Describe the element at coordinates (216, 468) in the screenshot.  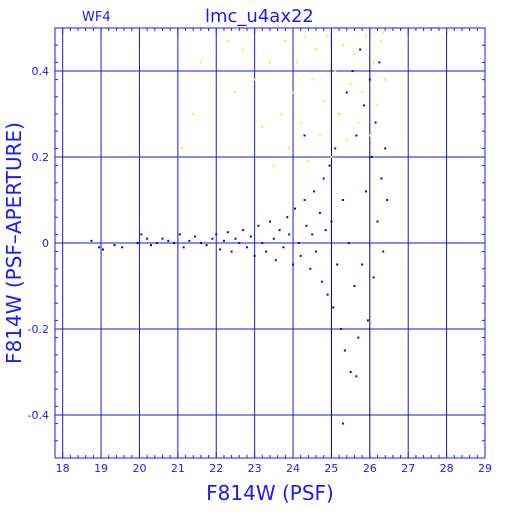
I see `x-tick-label: 22` at that location.